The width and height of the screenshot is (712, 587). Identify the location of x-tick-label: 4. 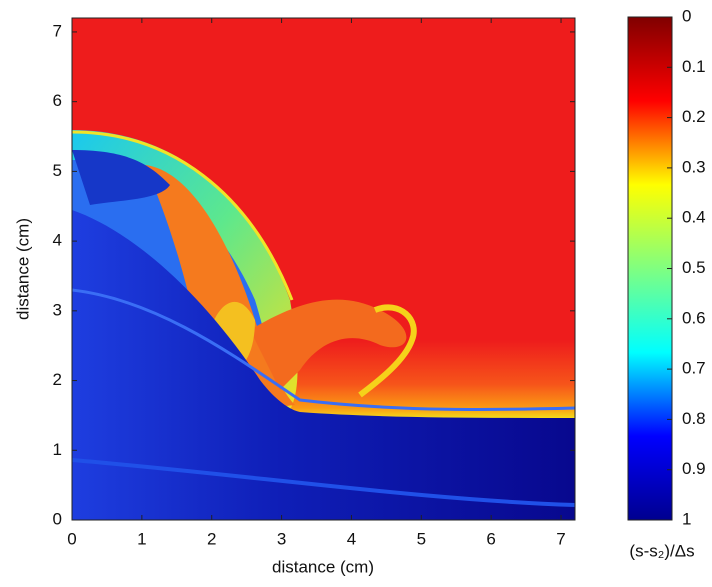
(351, 538).